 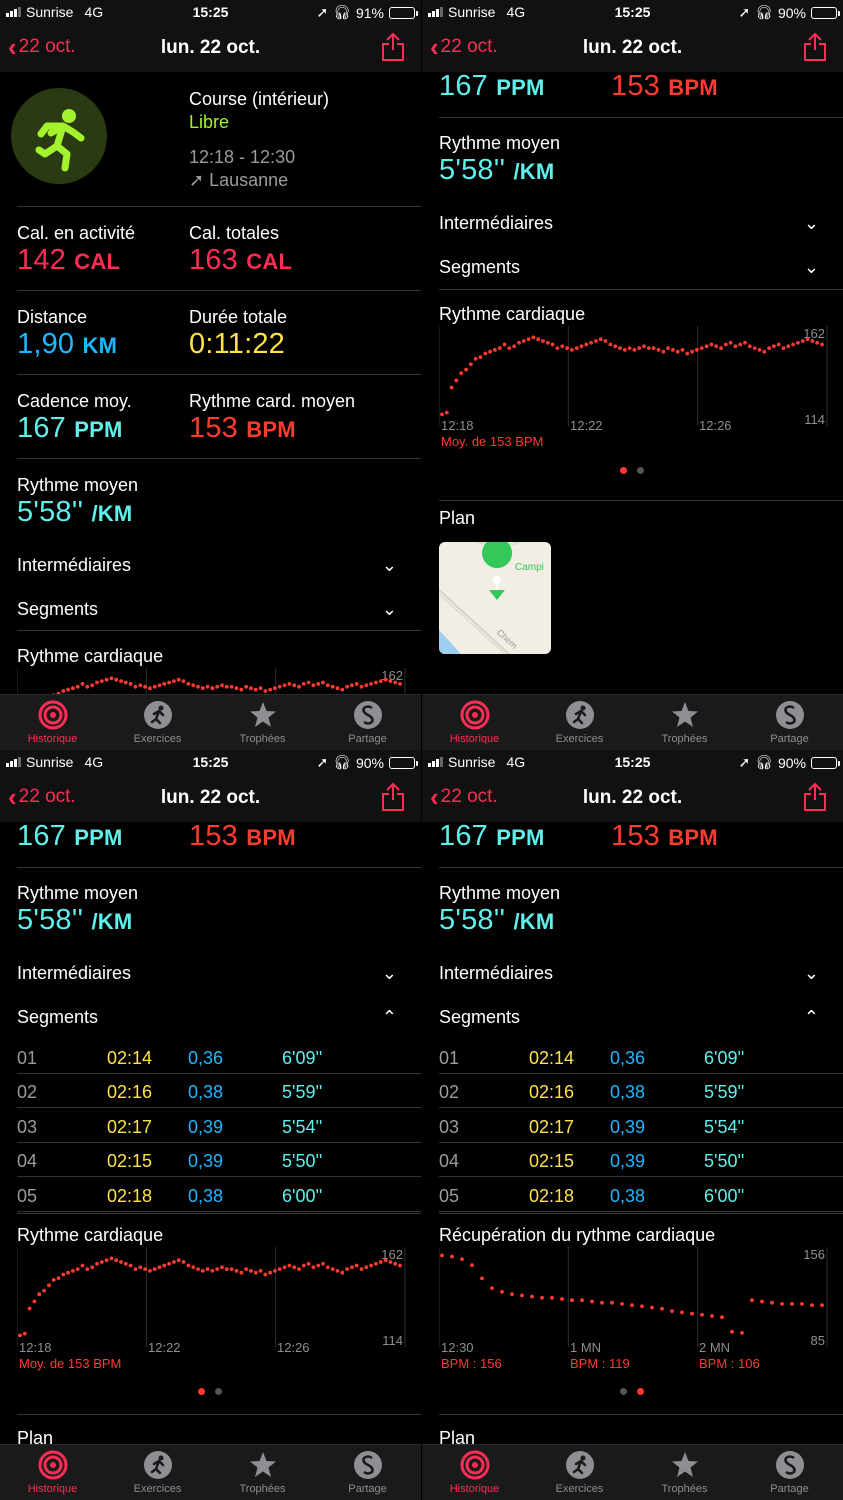 What do you see at coordinates (262, 1489) in the screenshot?
I see `tab-label: Trophées` at bounding box center [262, 1489].